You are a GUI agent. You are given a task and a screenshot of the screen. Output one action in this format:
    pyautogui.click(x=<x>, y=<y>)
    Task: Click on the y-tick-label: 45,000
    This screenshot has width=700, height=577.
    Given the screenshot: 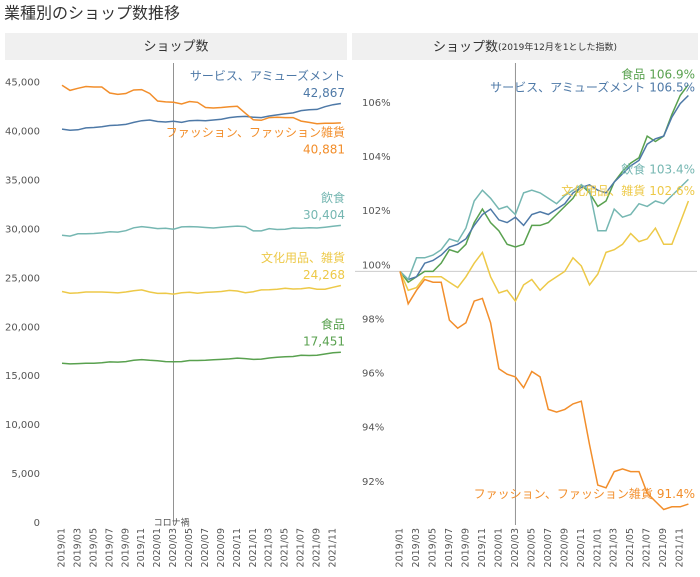 What is the action you would take?
    pyautogui.click(x=22, y=83)
    